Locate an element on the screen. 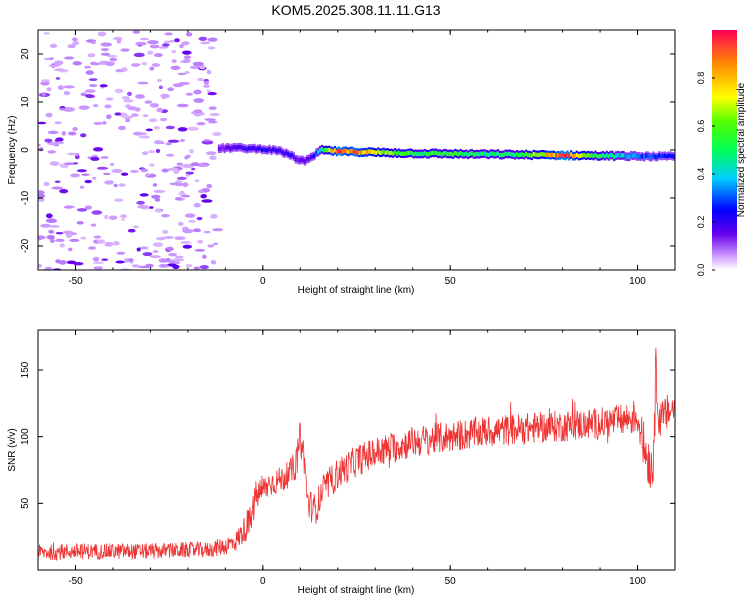 Image resolution: width=750 pixels, height=600 pixels. spectrogram-ytick-label: -20 is located at coordinates (25, 245).